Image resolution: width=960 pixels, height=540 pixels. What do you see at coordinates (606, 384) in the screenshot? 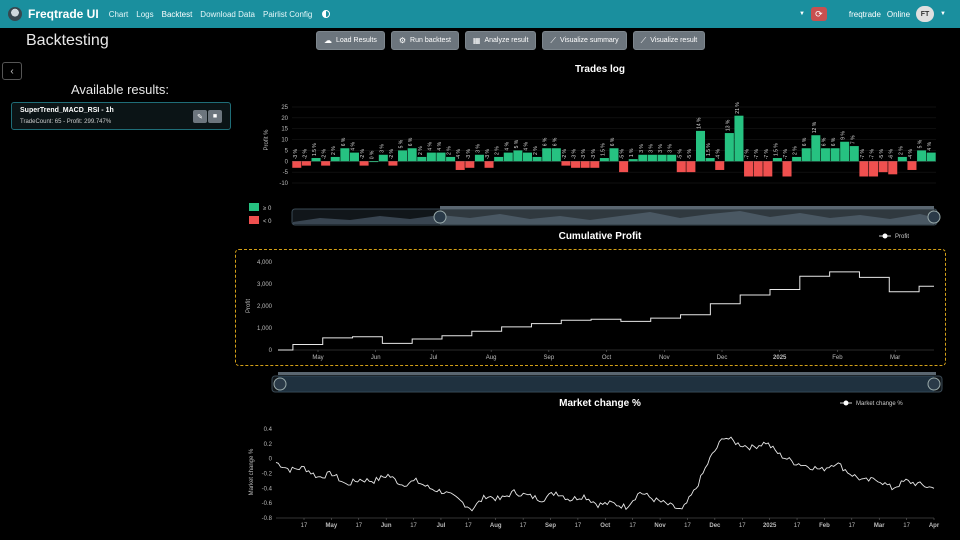
I see `cum-zoom-selection` at bounding box center [606, 384].